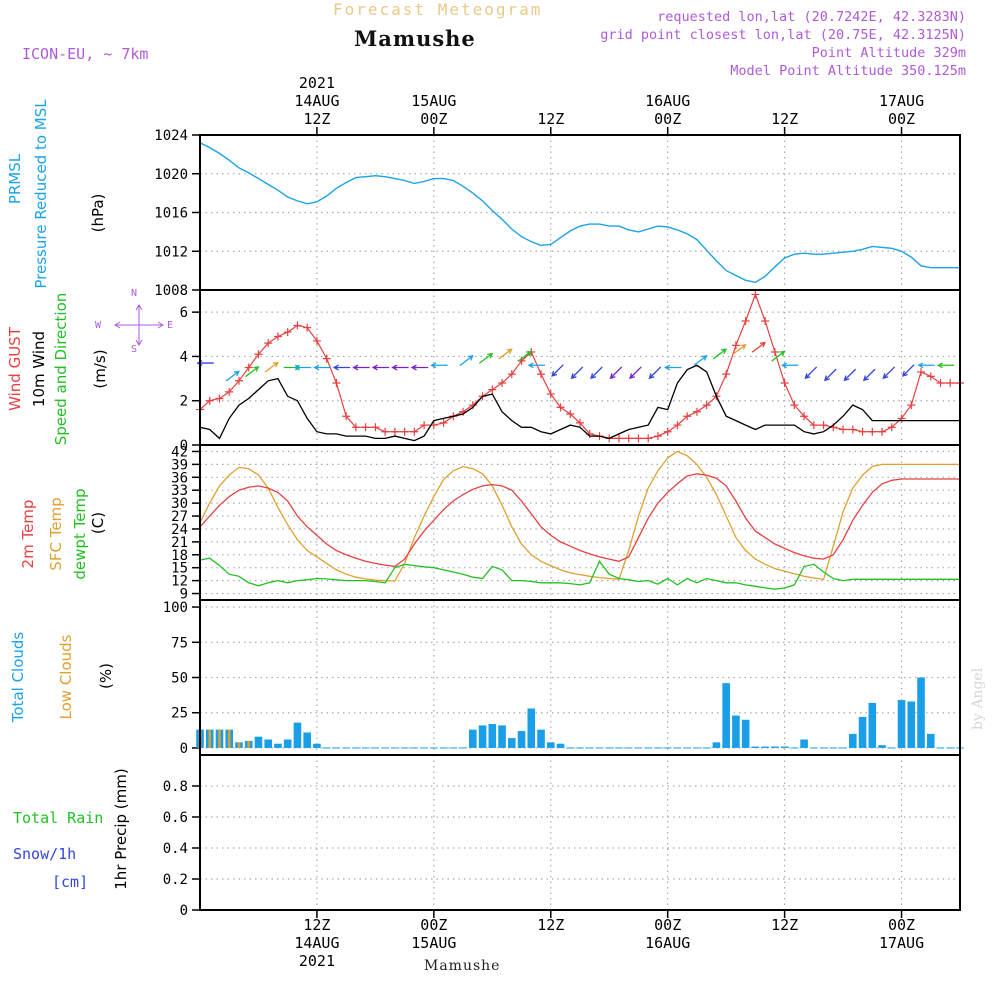  Describe the element at coordinates (316, 943) in the screenshot. I see `bottom-time-label: 14AUG` at that location.